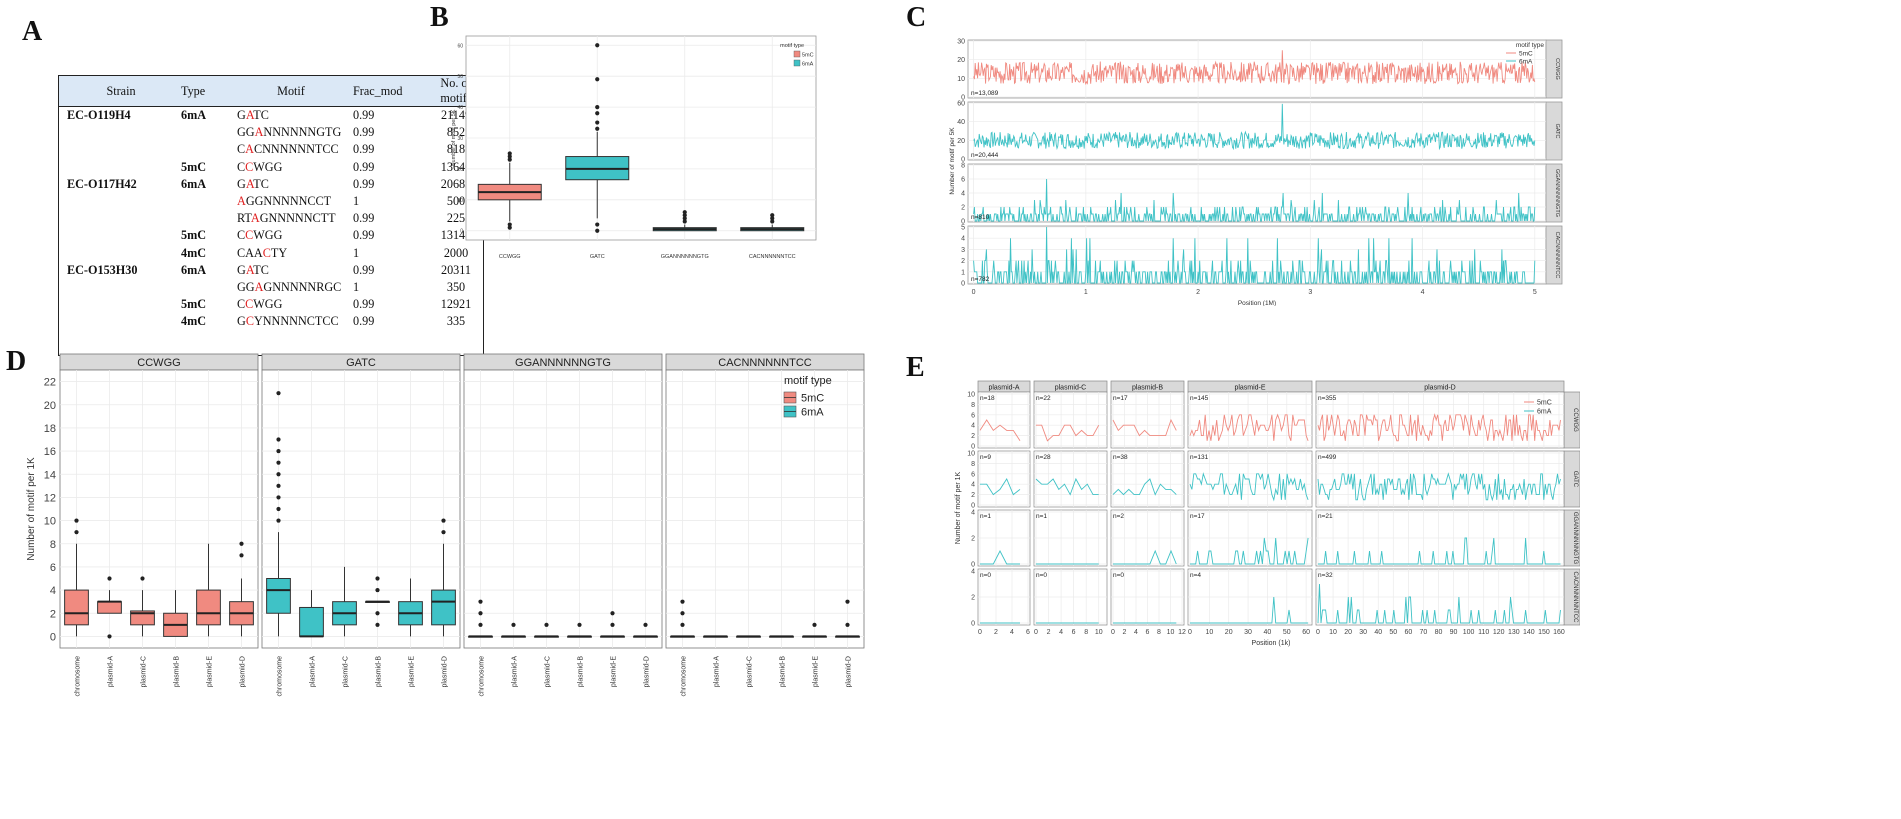 This screenshot has width=1901, height=819. What do you see at coordinates (1147, 420) in the screenshot?
I see `facet-cell: n=17` at bounding box center [1147, 420].